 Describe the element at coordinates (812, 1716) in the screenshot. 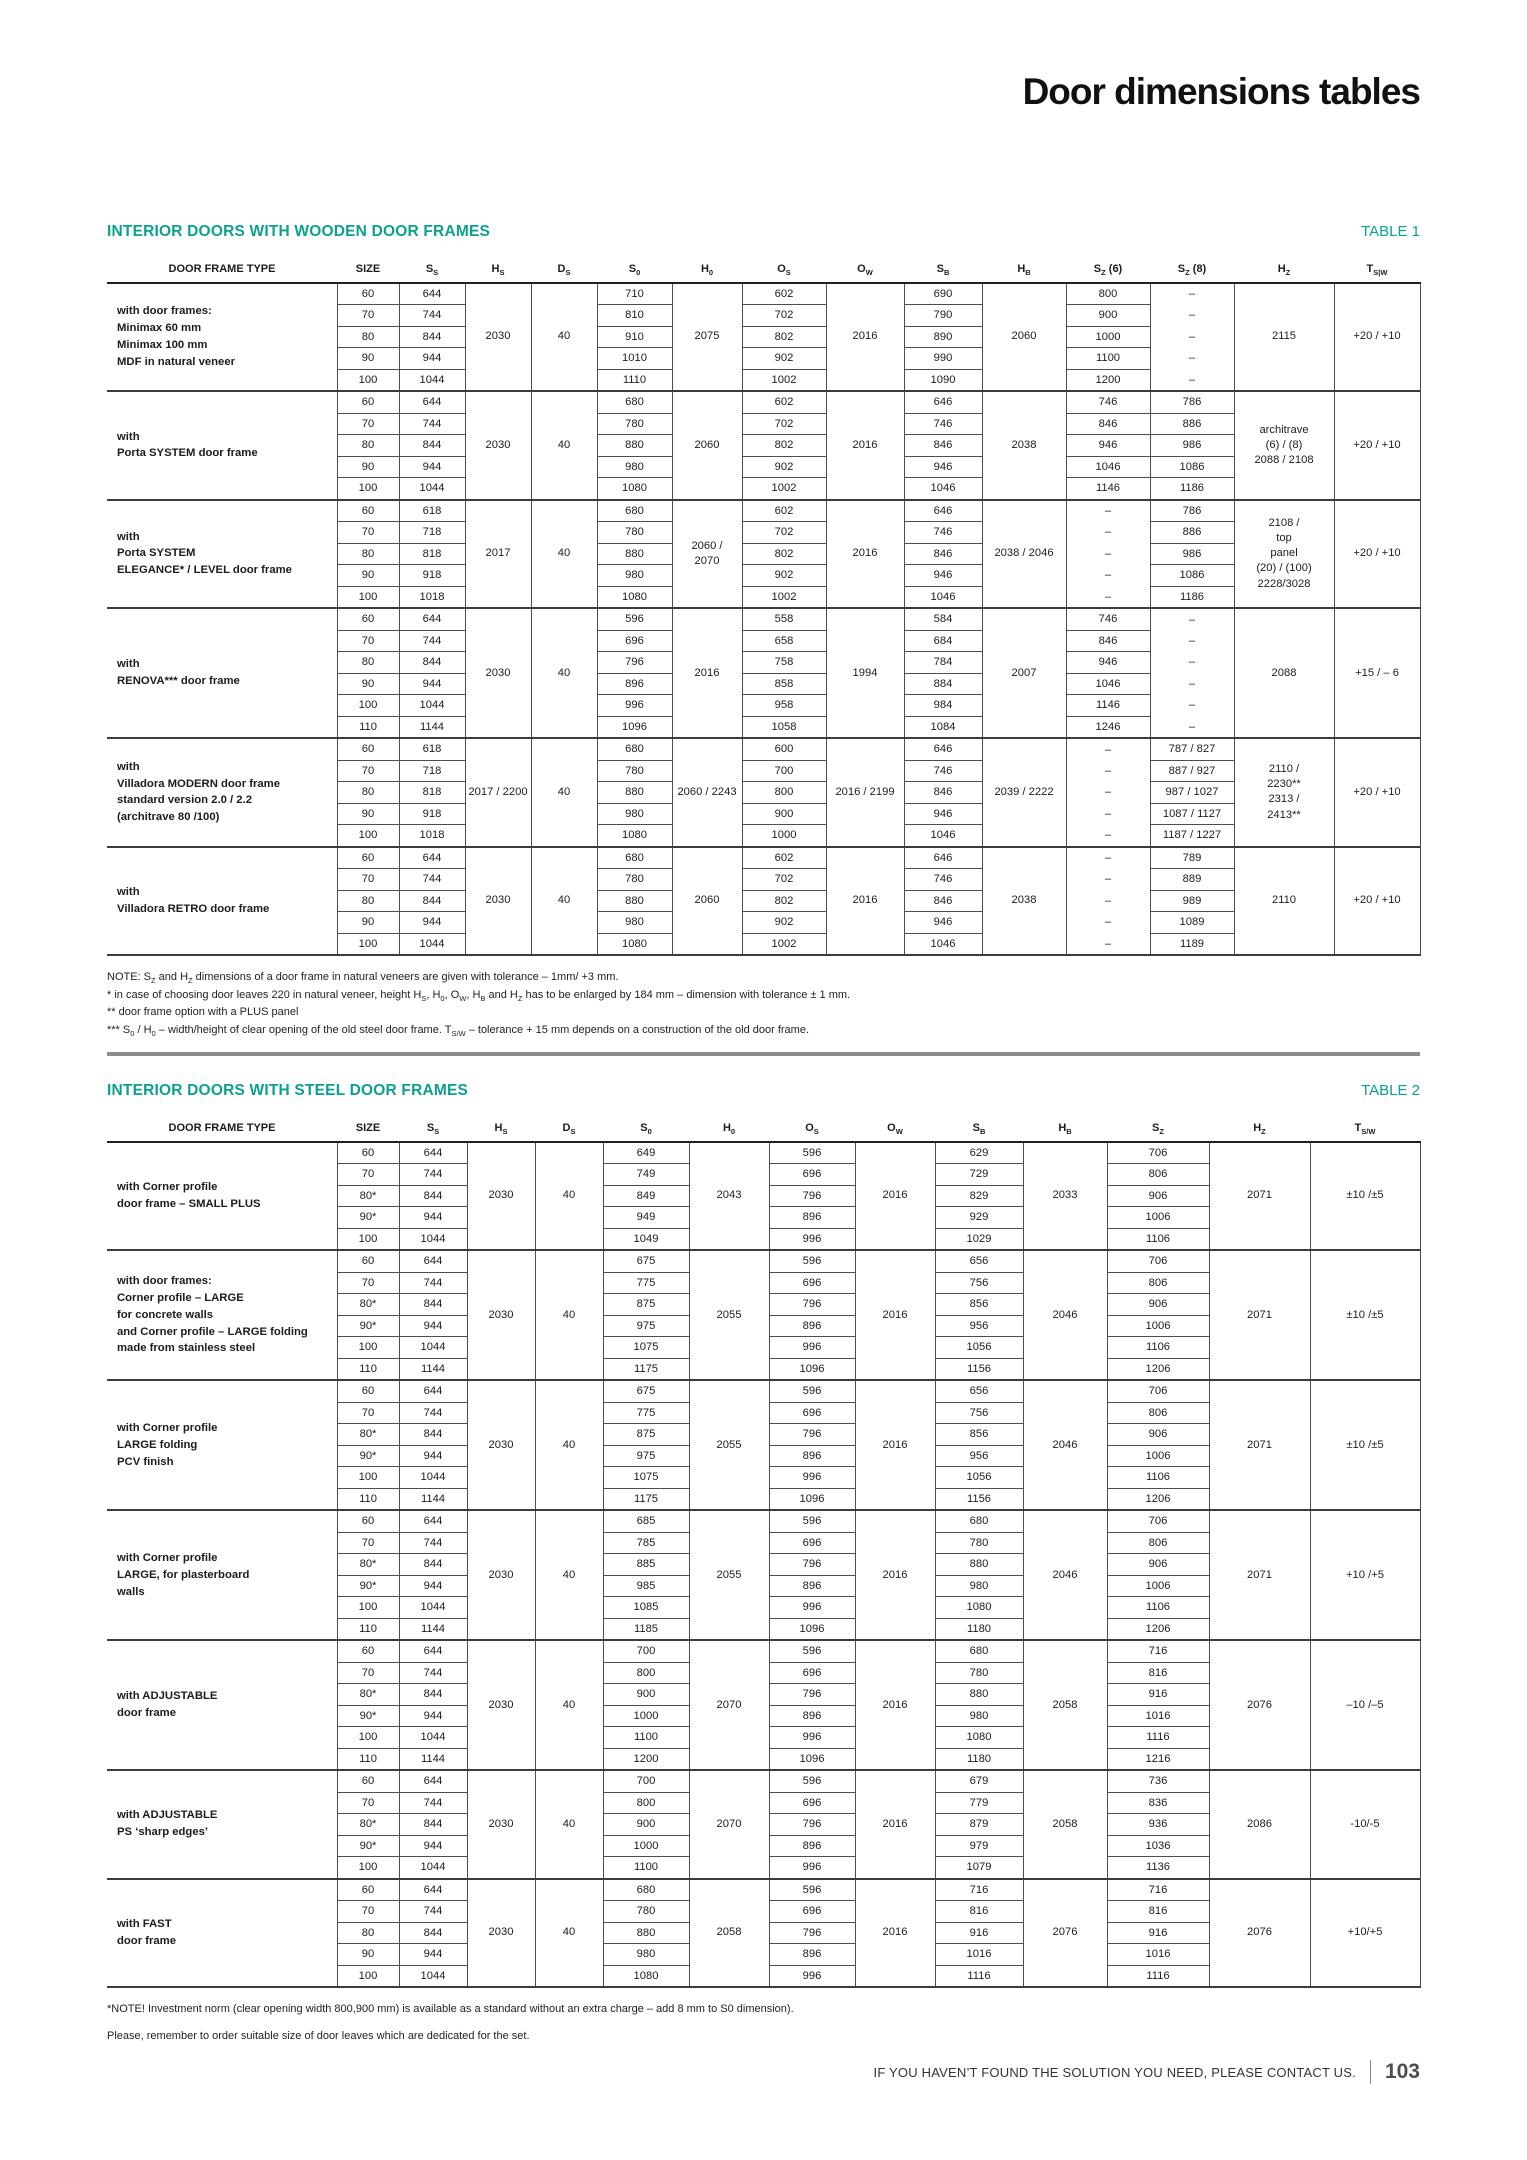

I see `os-cell: 896` at that location.